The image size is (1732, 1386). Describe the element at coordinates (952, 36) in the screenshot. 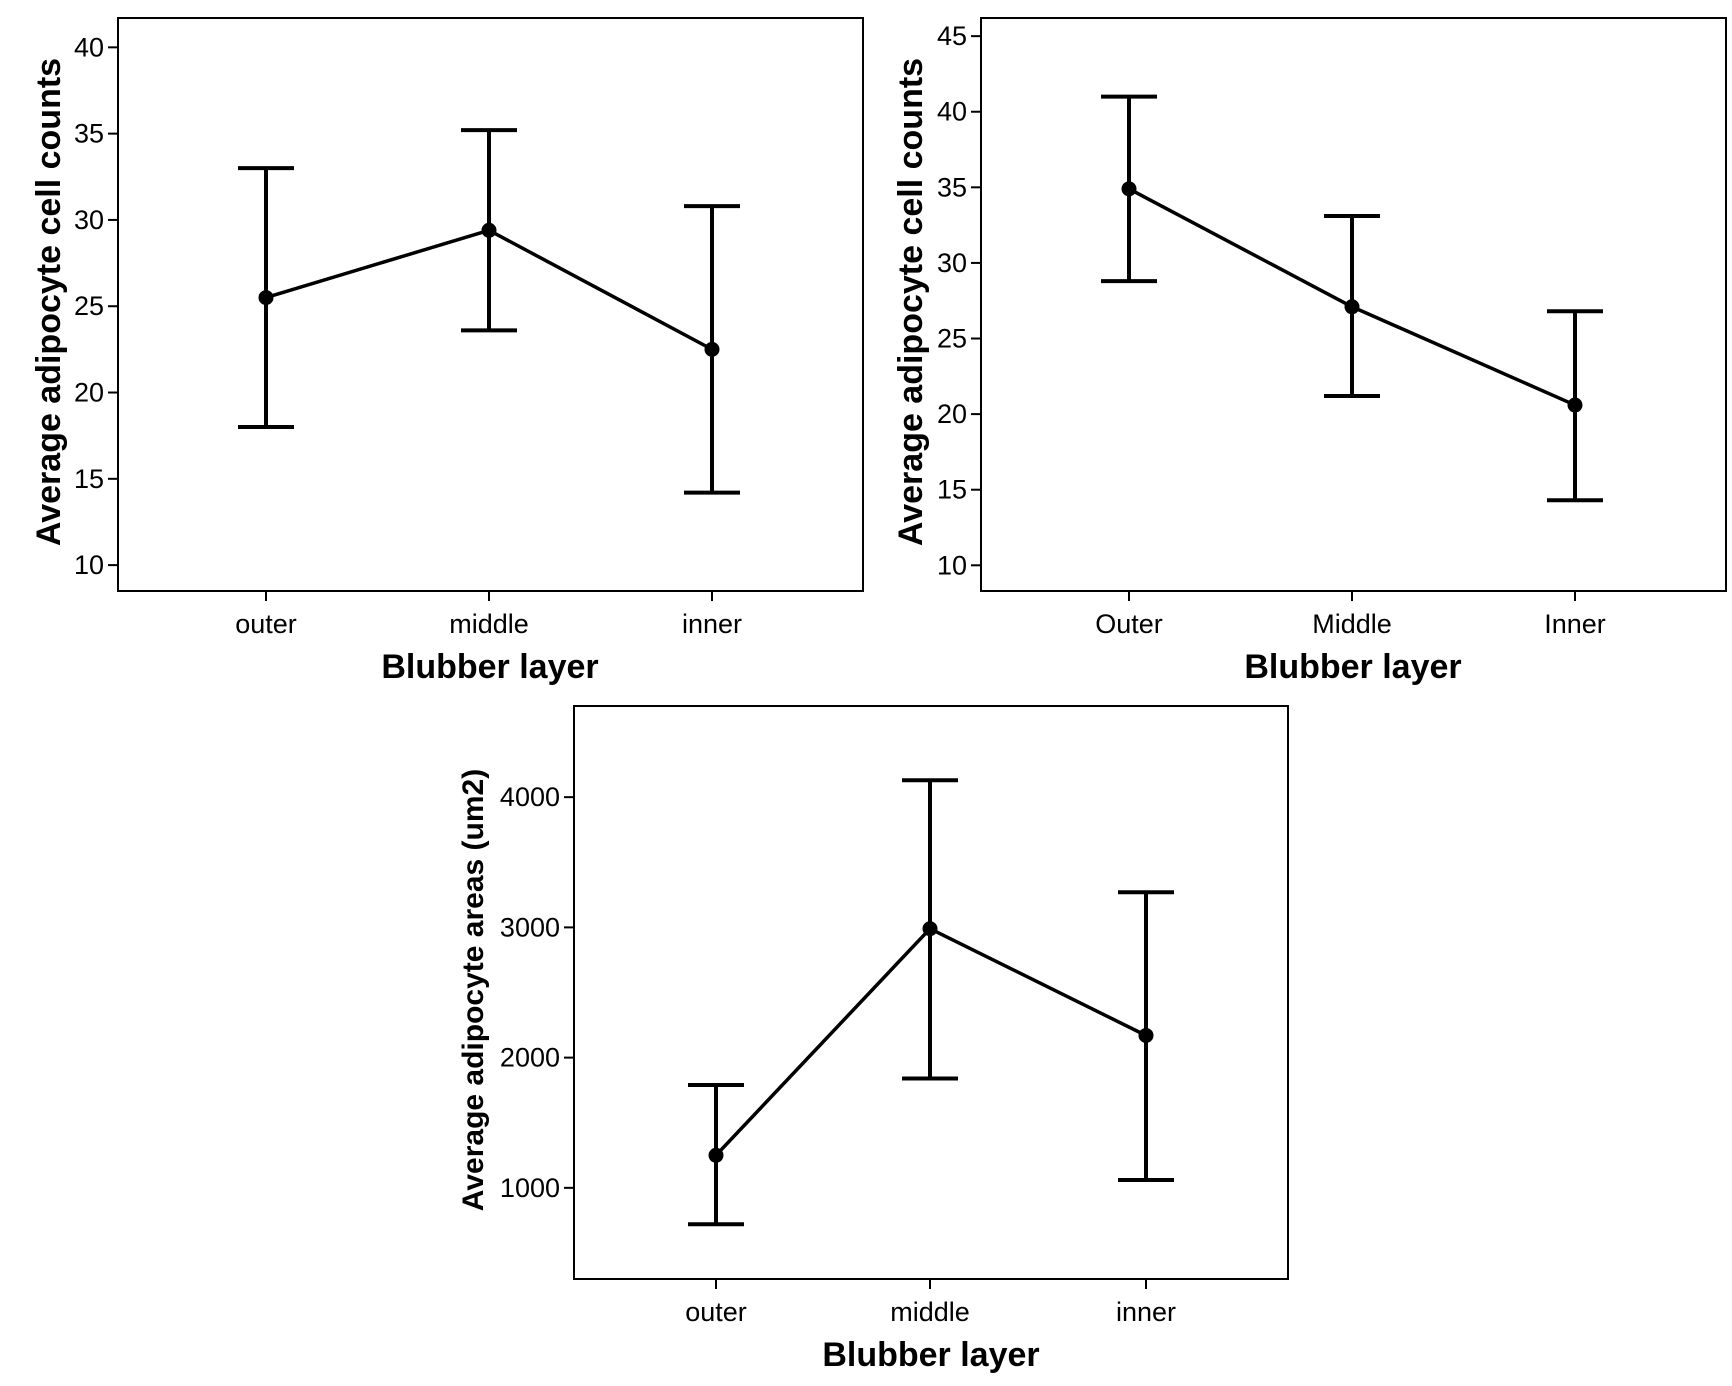

I see `y-tick-label: 45` at that location.